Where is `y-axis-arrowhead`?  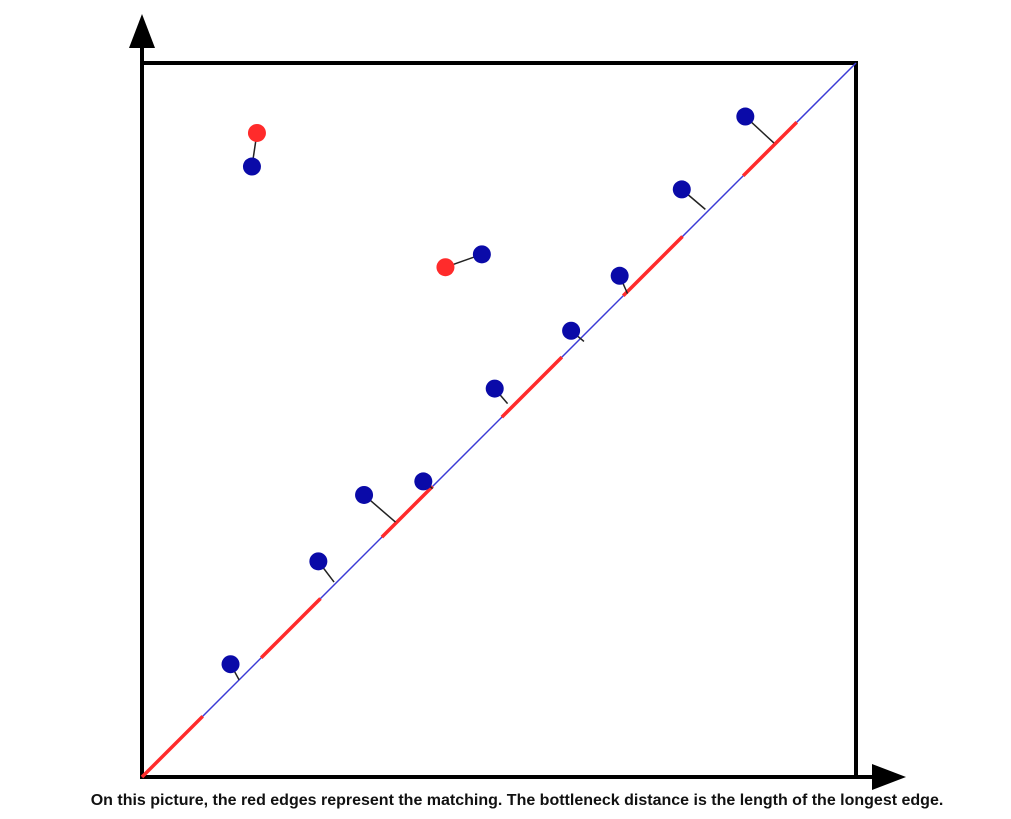
y-axis-arrowhead is located at coordinates (142, 31).